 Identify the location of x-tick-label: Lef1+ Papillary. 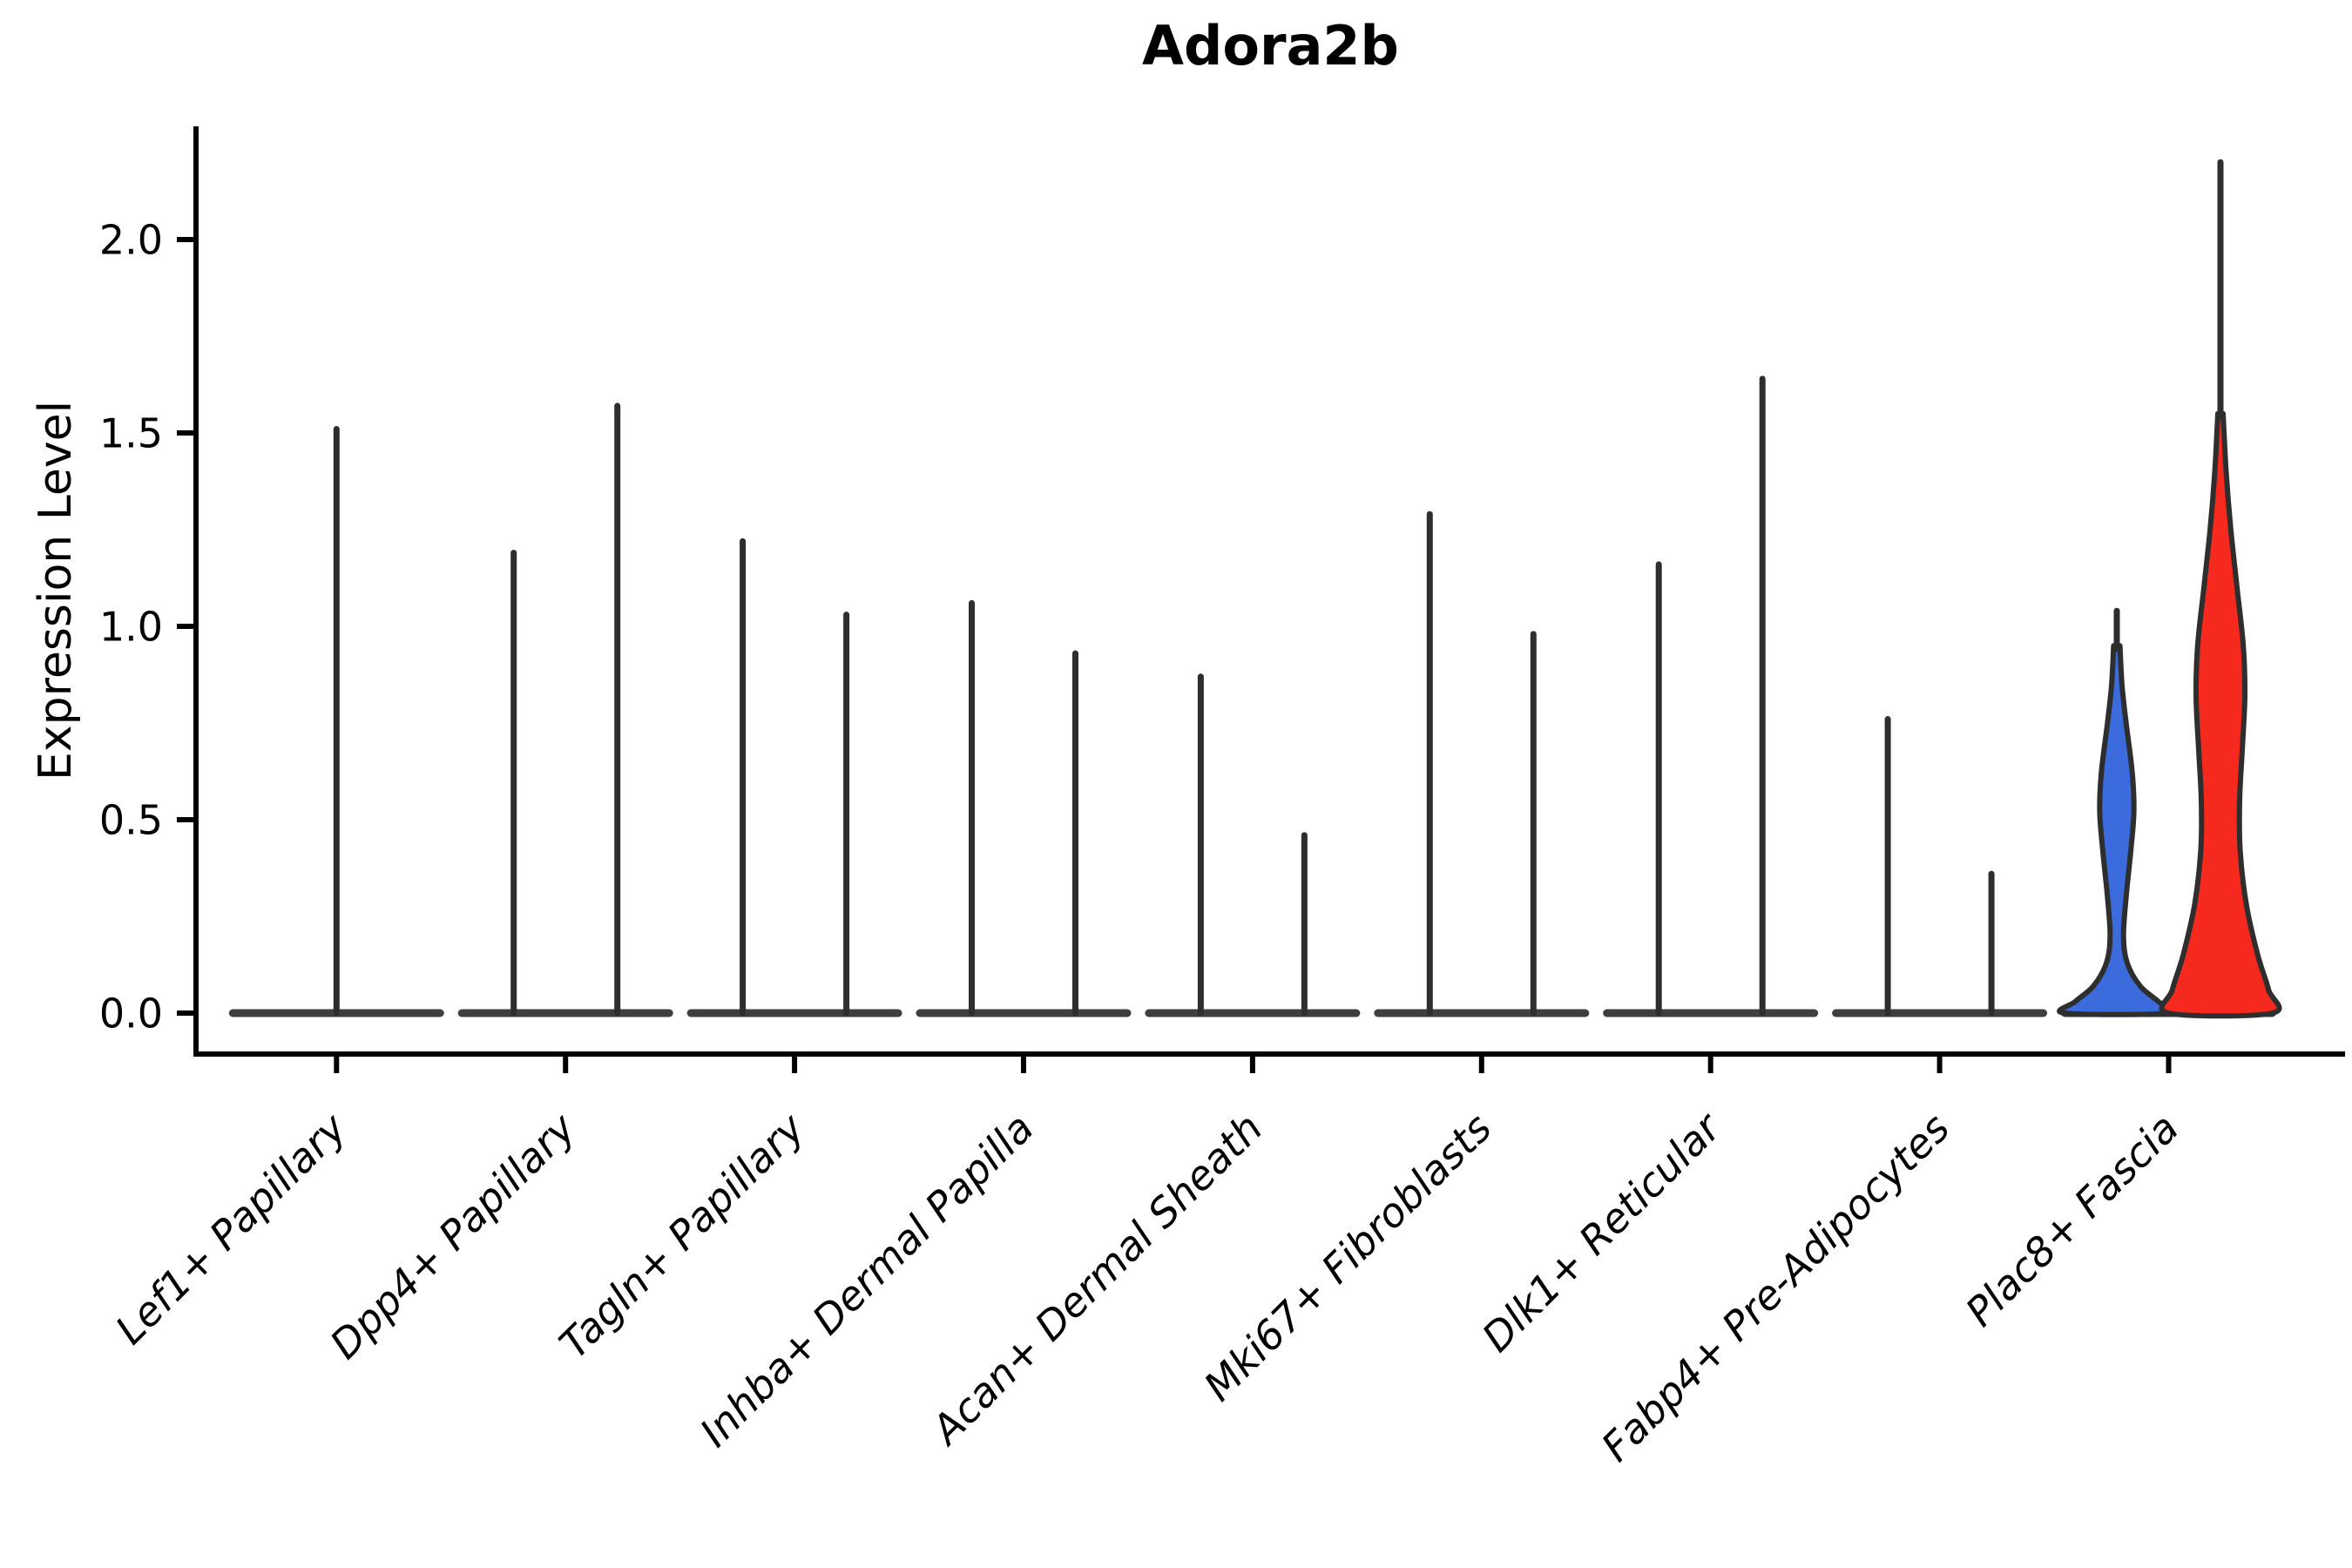
(230, 1228).